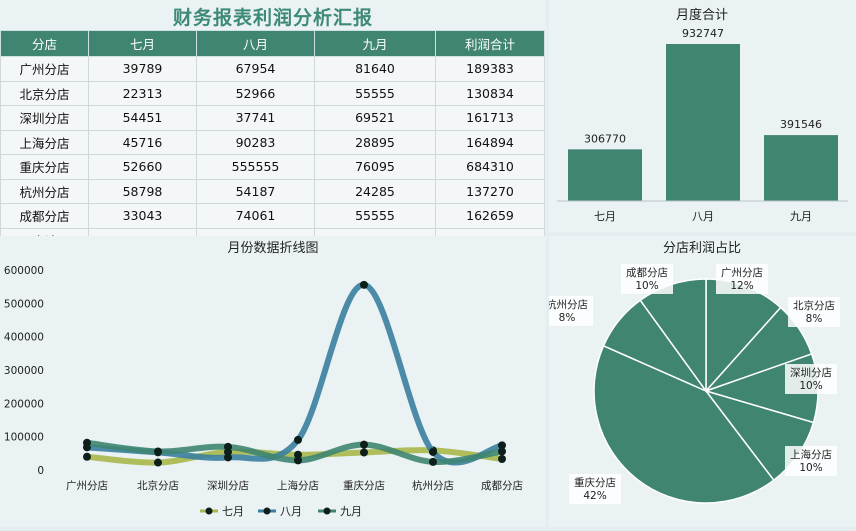 The height and width of the screenshot is (531, 856). Describe the element at coordinates (142, 43) in the screenshot. I see `header-jul: 七月` at that location.